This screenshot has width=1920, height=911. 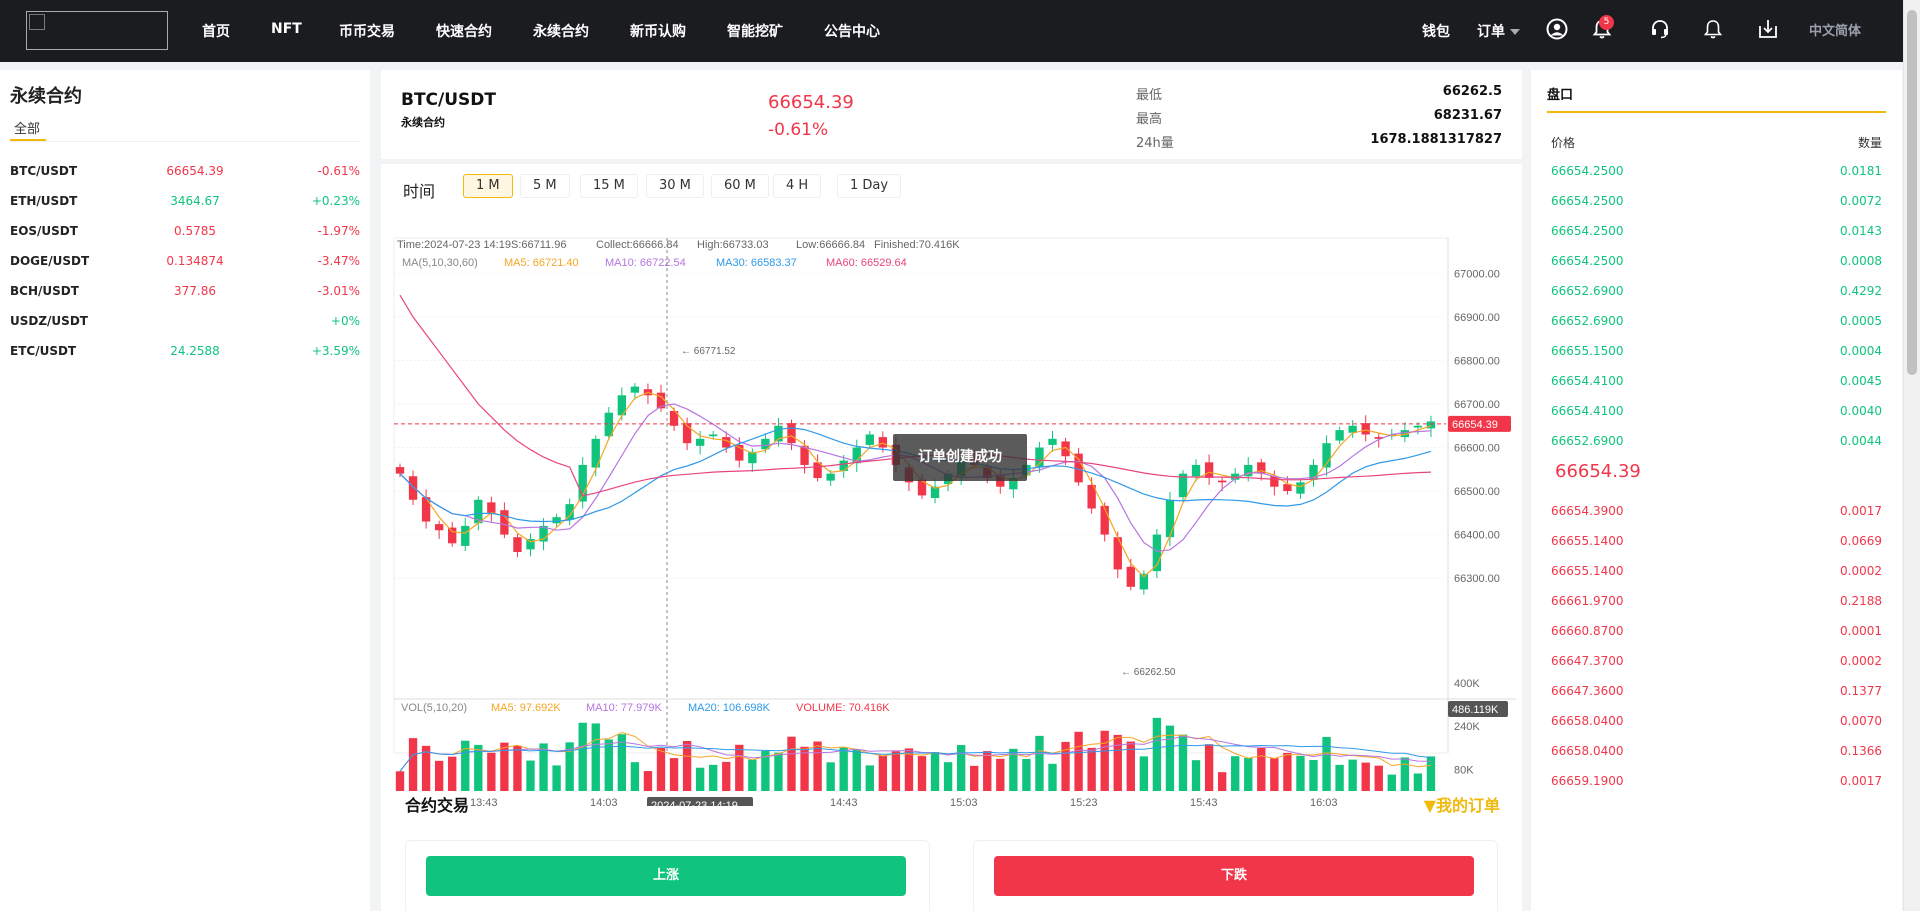 What do you see at coordinates (797, 186) in the screenshot?
I see `timeframe-button: 4 H` at bounding box center [797, 186].